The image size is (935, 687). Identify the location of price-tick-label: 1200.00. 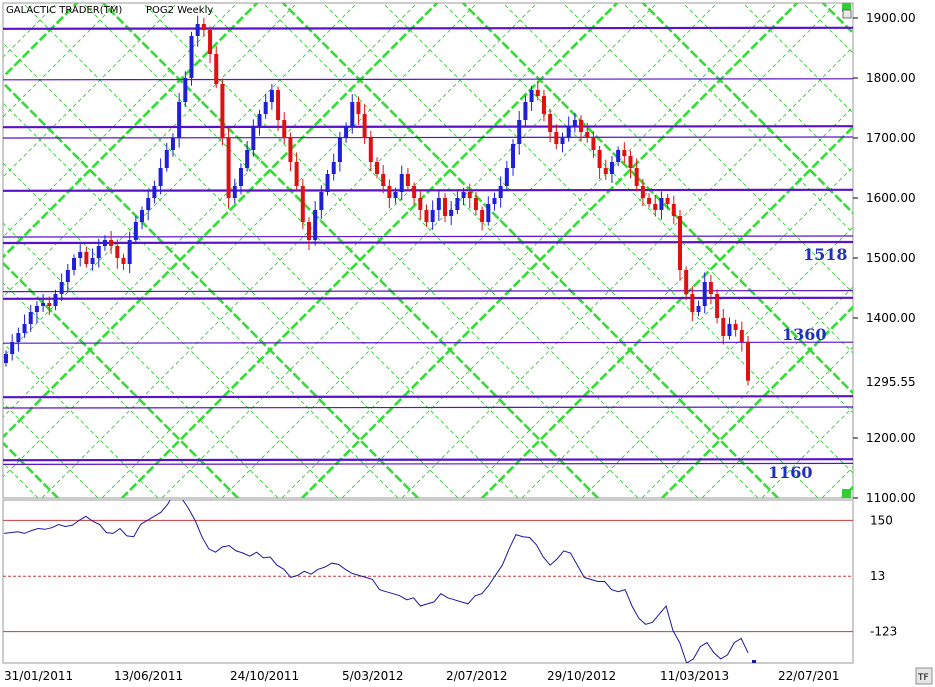
(891, 438).